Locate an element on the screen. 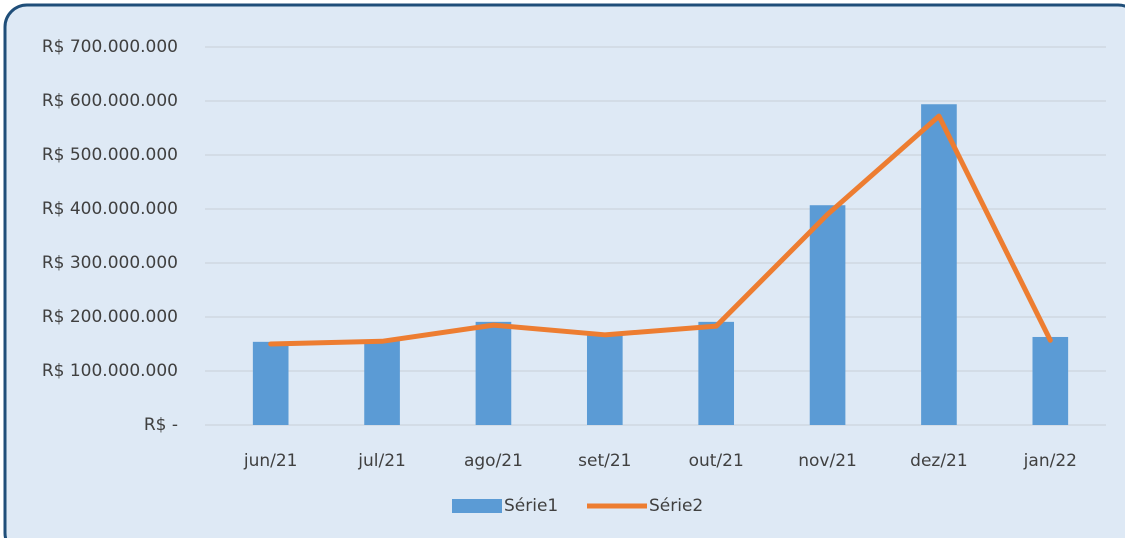  y-tick-label: R$ 600.000.000 is located at coordinates (110, 101).